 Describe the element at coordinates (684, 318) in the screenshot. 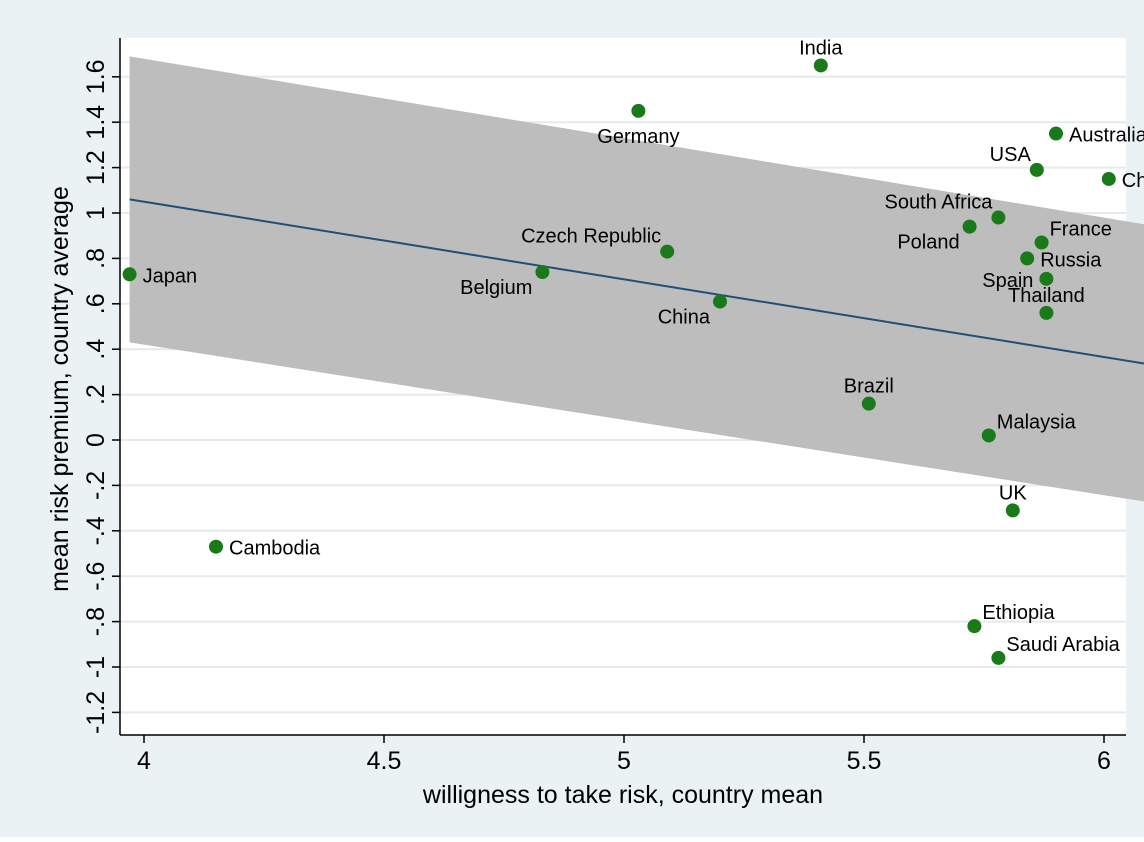

I see `point-label: China` at that location.